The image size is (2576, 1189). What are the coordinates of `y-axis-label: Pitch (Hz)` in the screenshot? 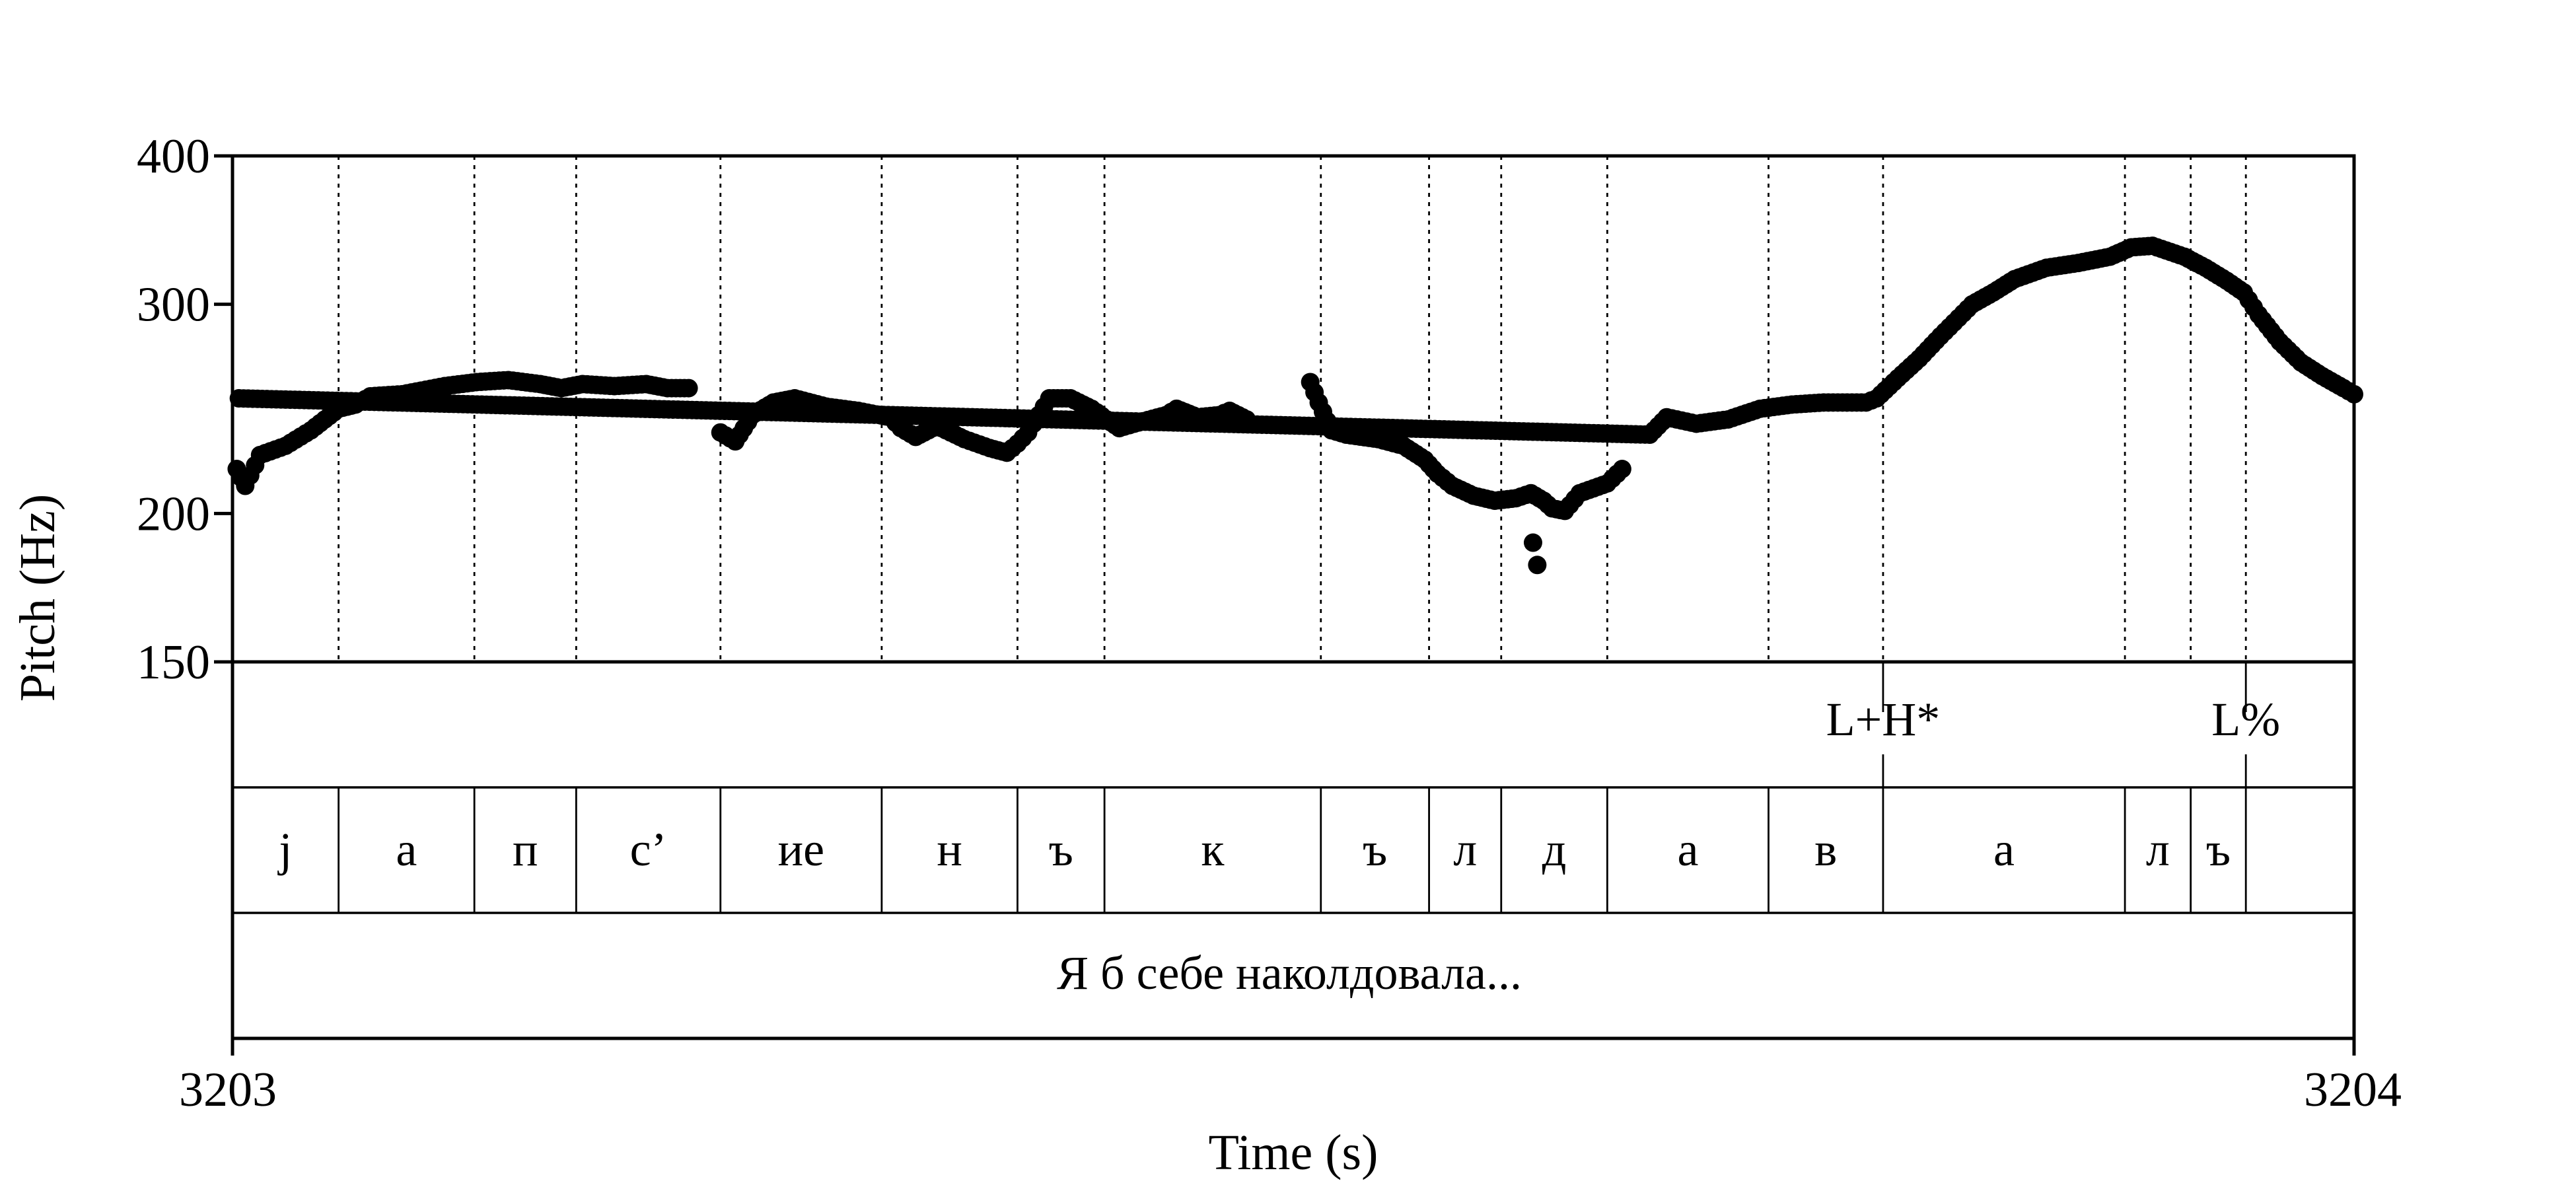 It's located at (37, 598).